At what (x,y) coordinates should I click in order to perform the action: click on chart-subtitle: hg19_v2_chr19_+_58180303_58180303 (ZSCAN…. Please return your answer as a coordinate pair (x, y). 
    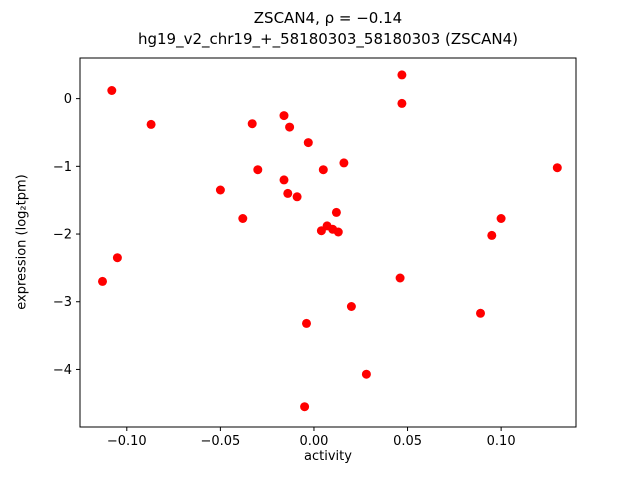
    Looking at the image, I should click on (328, 39).